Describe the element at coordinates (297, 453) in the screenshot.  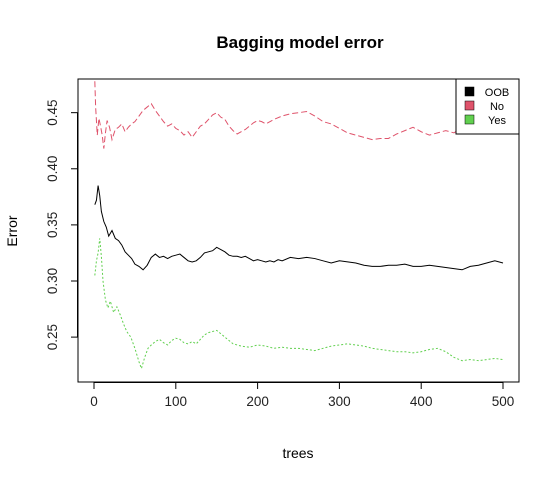
I see `x-axis-label: trees` at that location.